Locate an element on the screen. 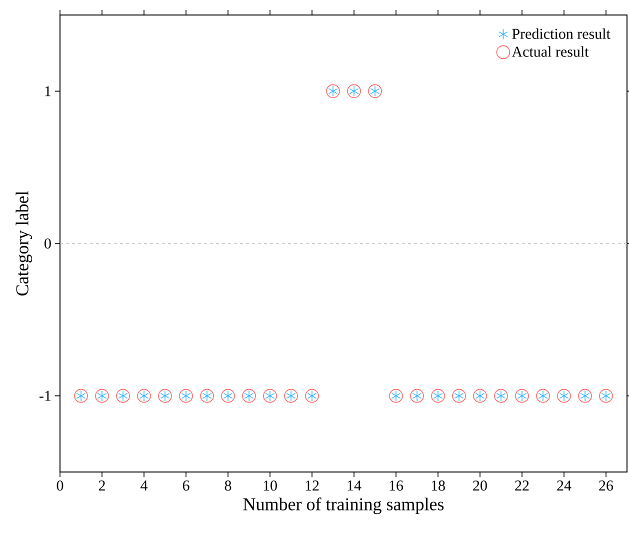 The height and width of the screenshot is (533, 629). legend-label: Actual result is located at coordinates (550, 51).